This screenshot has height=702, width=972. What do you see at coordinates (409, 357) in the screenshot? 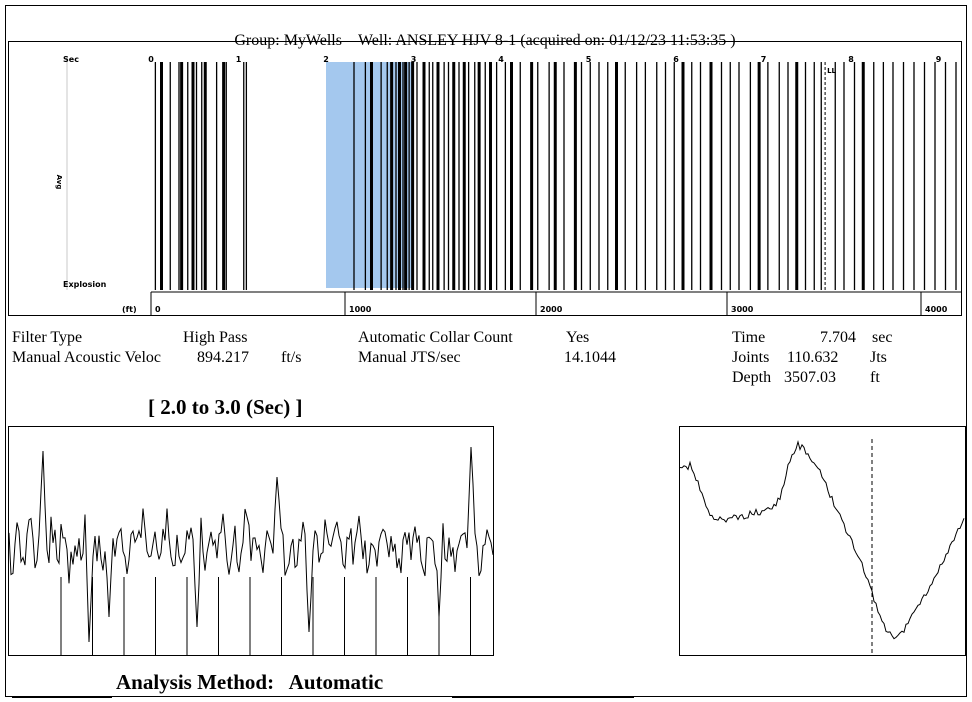
I see `jts-label: Manual JTS/sec` at bounding box center [409, 357].